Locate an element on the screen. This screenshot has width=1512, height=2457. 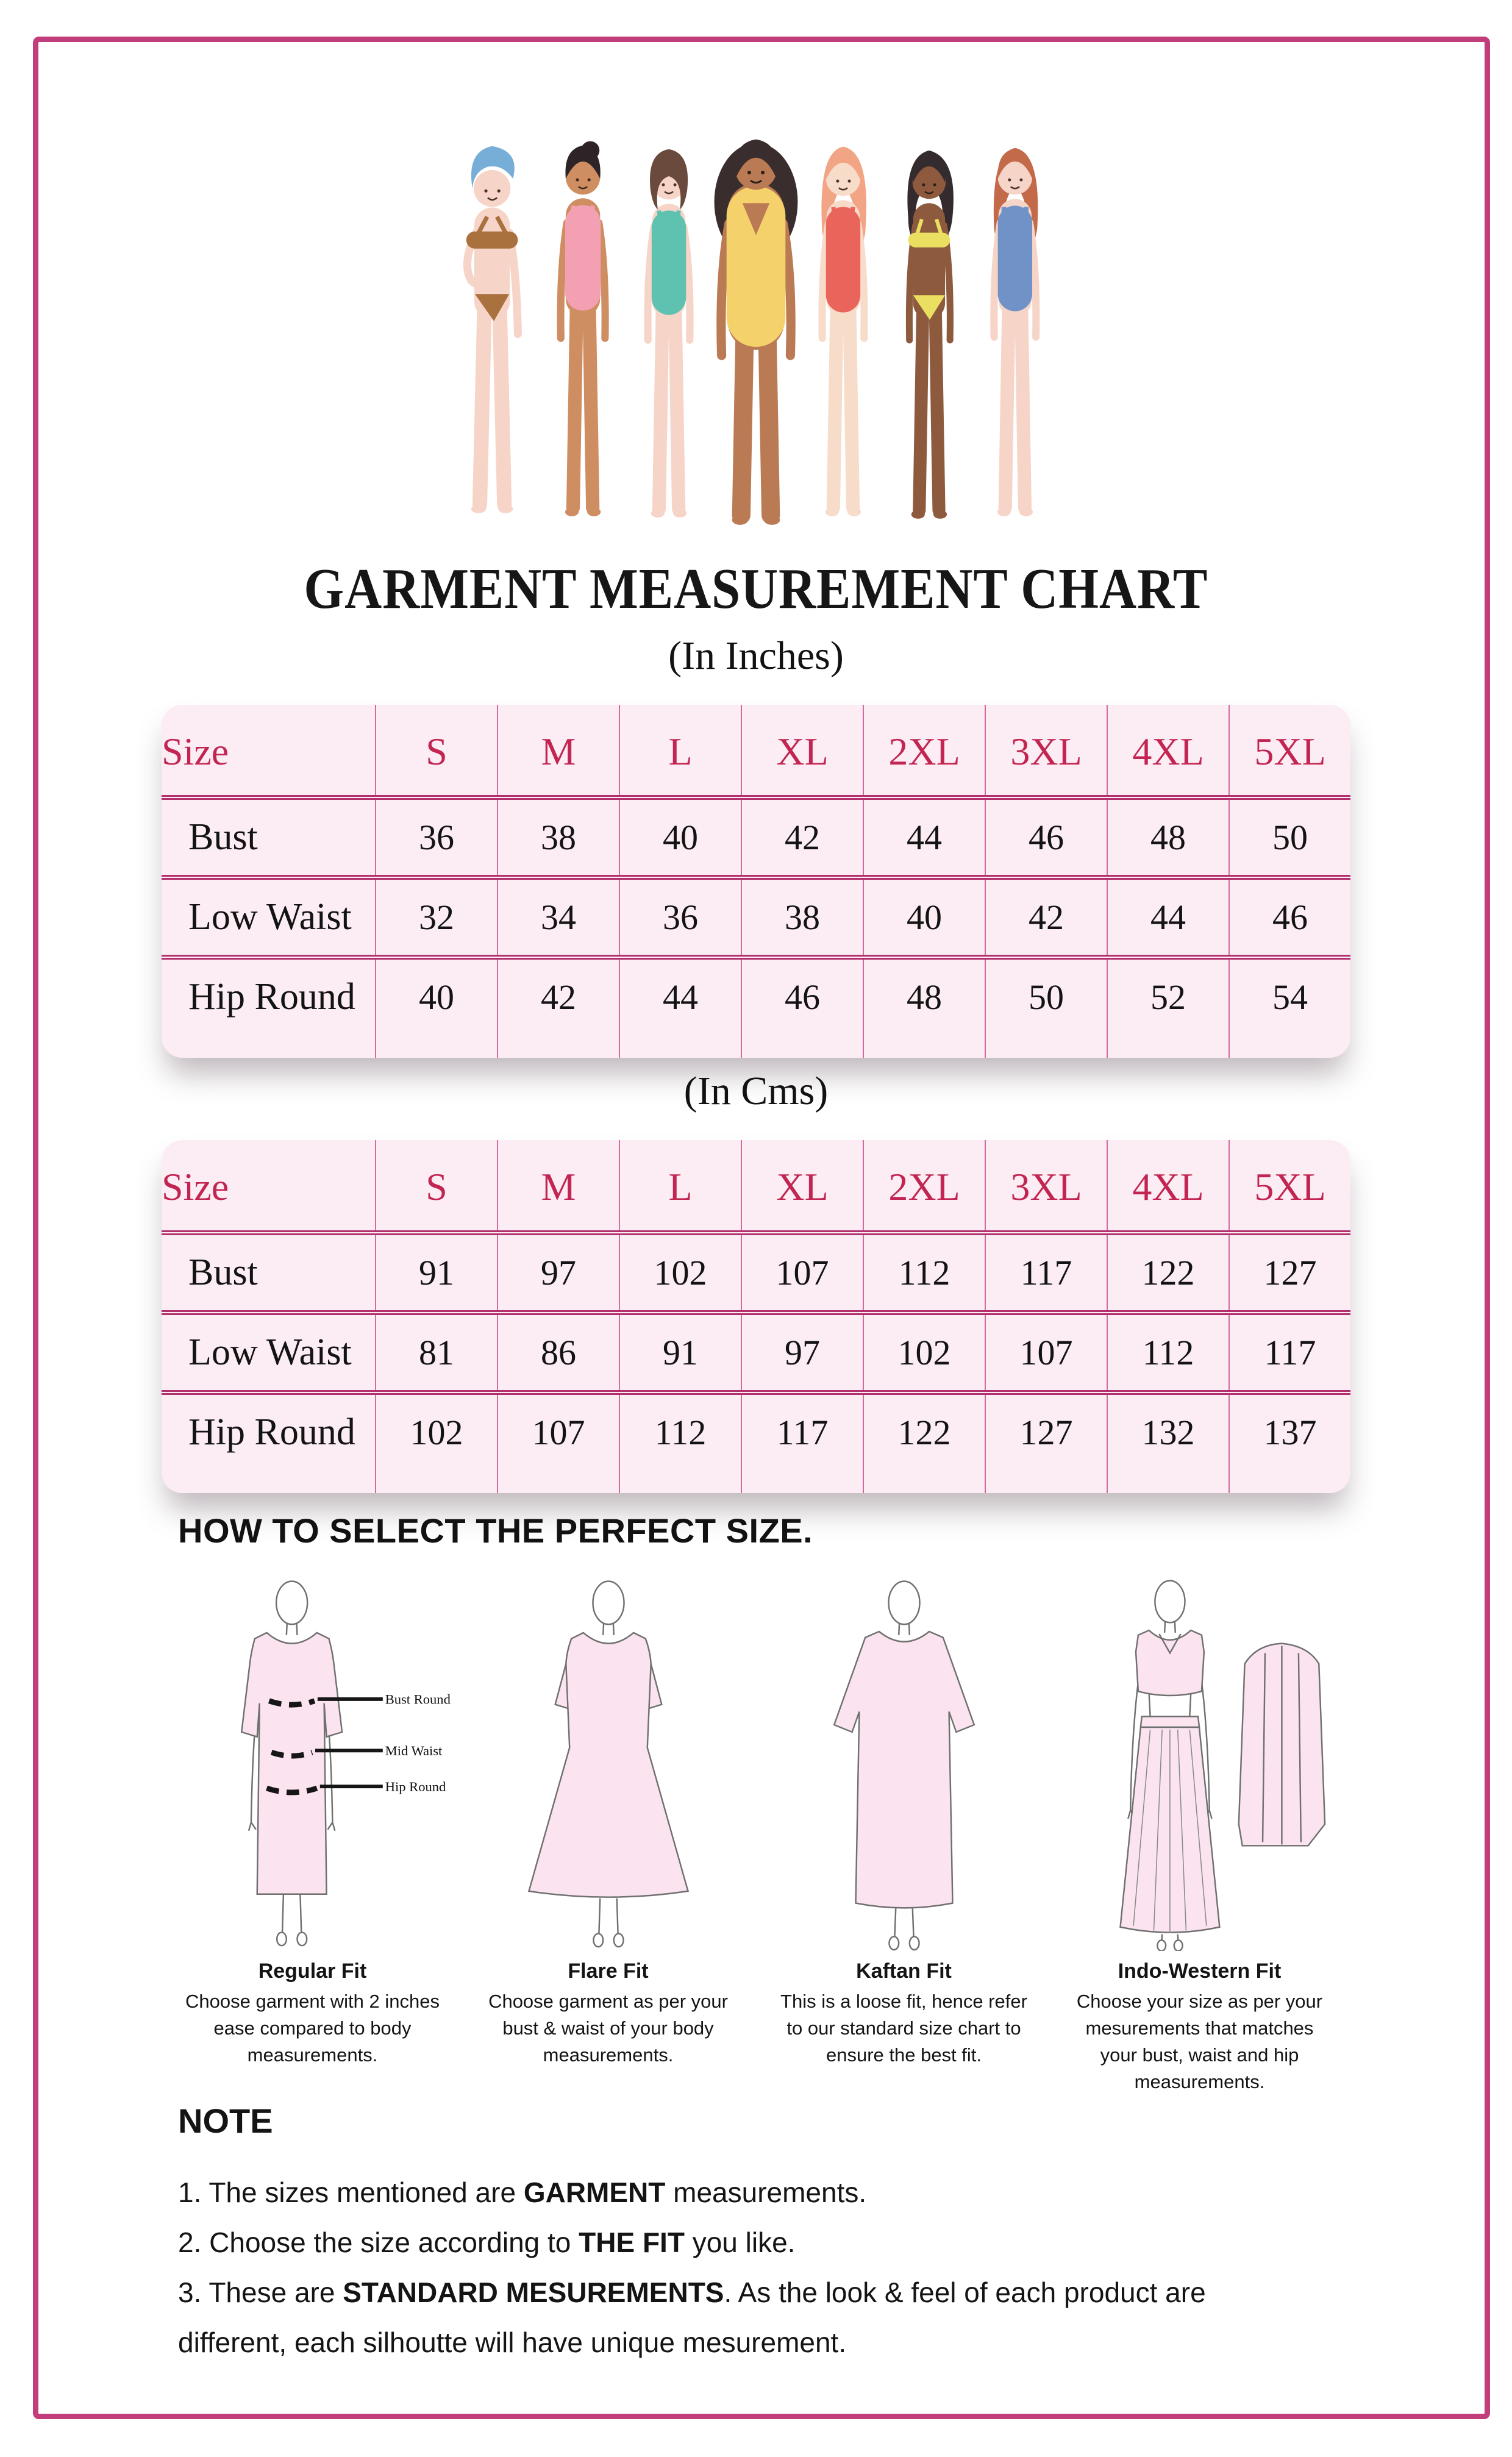
fit-section-heading: HOW TO SELECT THE PERFECT SIZE. is located at coordinates (495, 1530).